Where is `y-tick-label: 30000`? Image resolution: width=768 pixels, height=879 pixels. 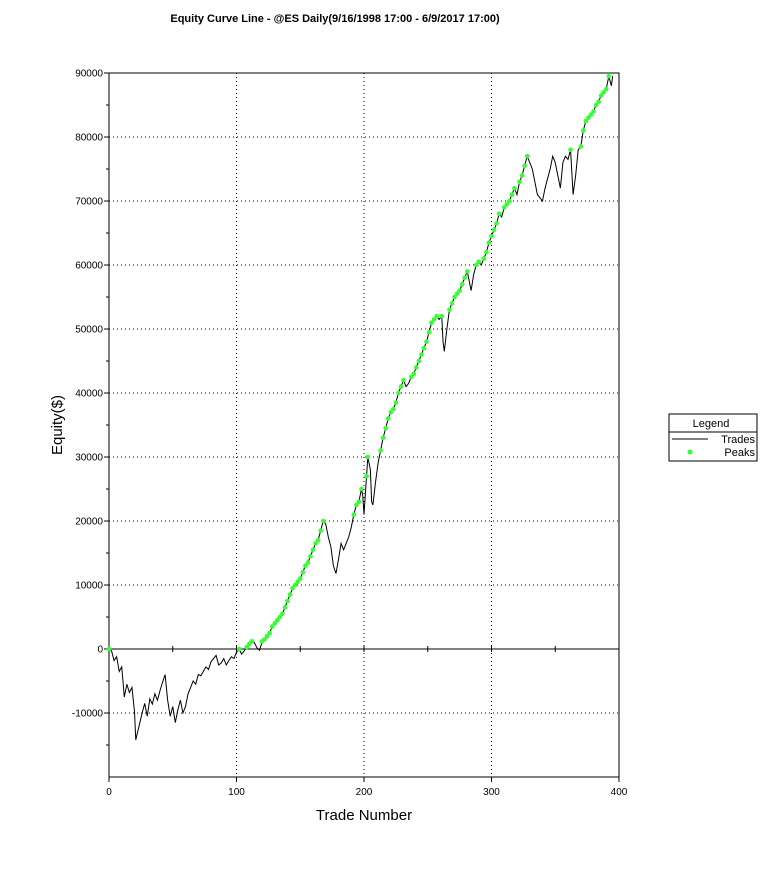 y-tick-label: 30000 is located at coordinates (89, 458).